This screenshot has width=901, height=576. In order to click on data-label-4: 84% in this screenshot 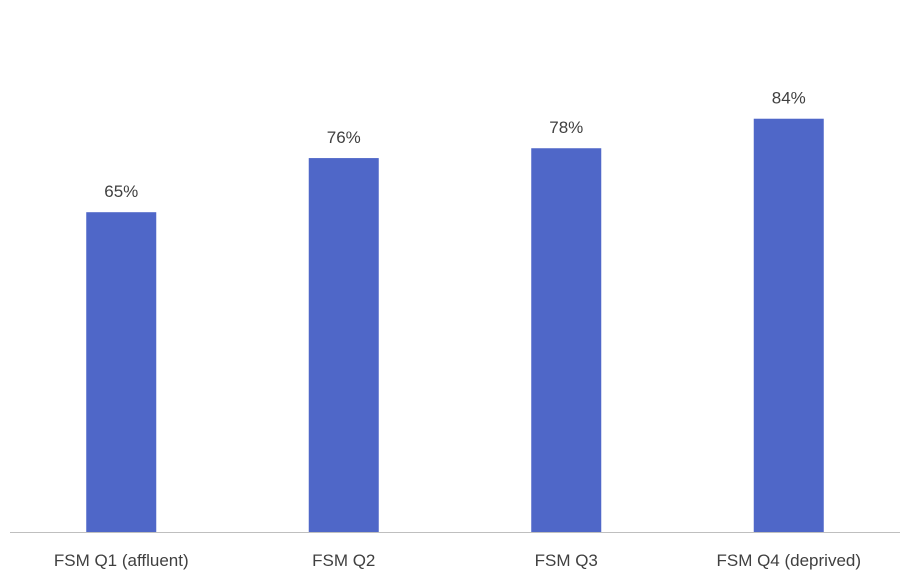, I will do `click(789, 98)`.